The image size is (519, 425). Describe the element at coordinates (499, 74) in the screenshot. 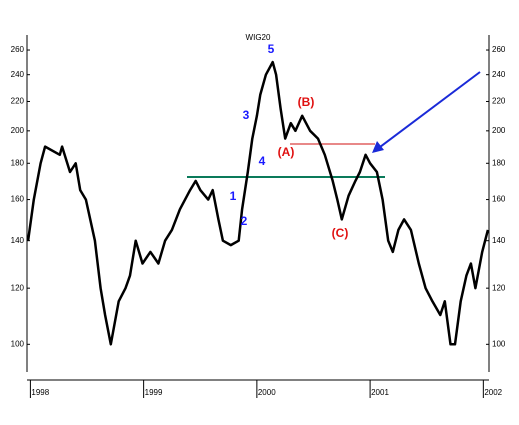

I see `y-tick-label-right: 240` at that location.